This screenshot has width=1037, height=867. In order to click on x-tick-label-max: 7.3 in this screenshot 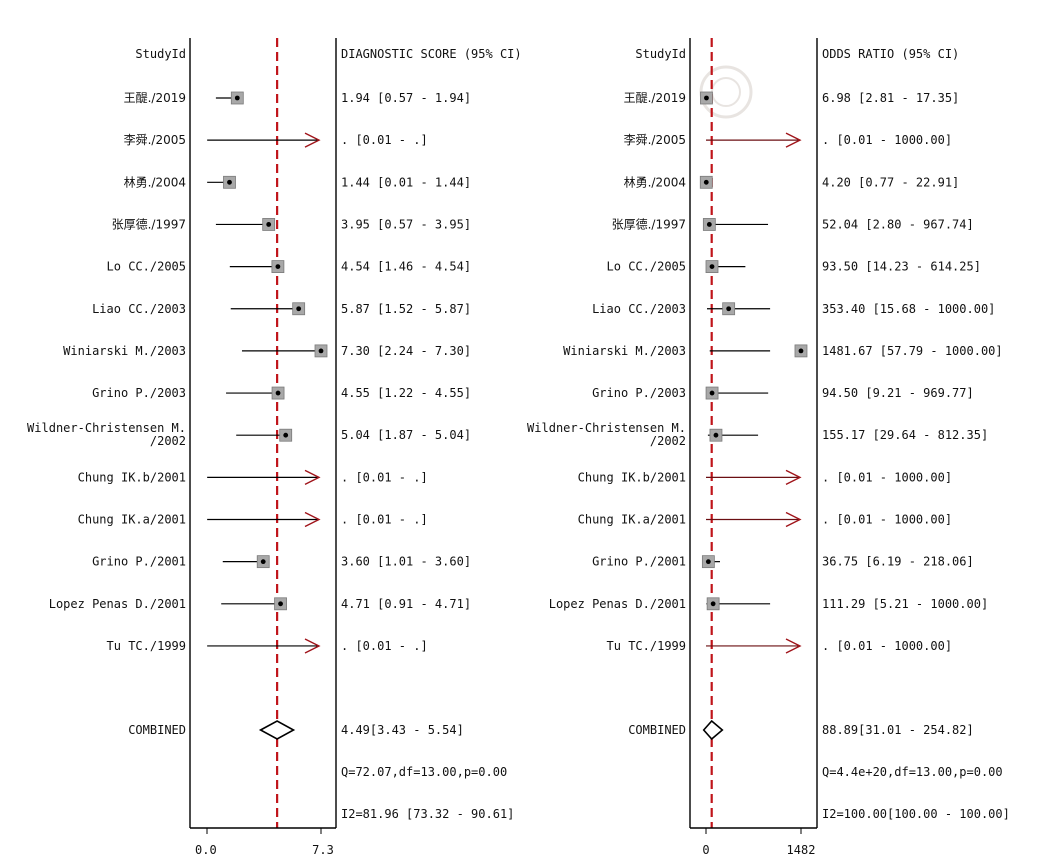, I will do `click(323, 850)`.